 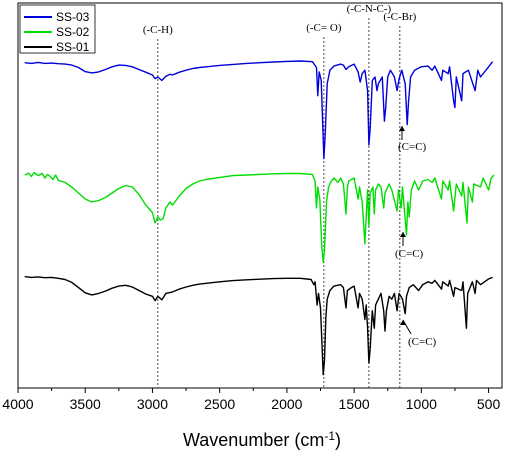 I want to click on x-tick-label: 500, so click(x=489, y=404).